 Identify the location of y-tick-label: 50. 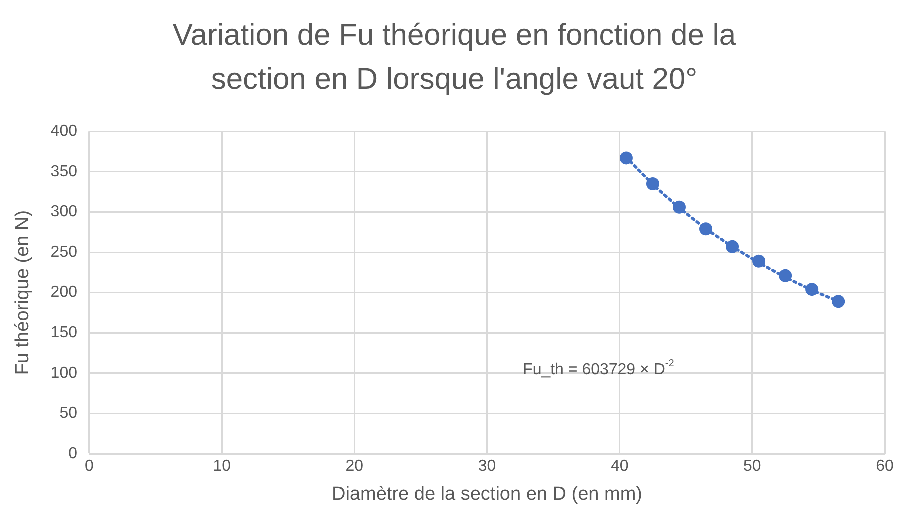
(69, 413).